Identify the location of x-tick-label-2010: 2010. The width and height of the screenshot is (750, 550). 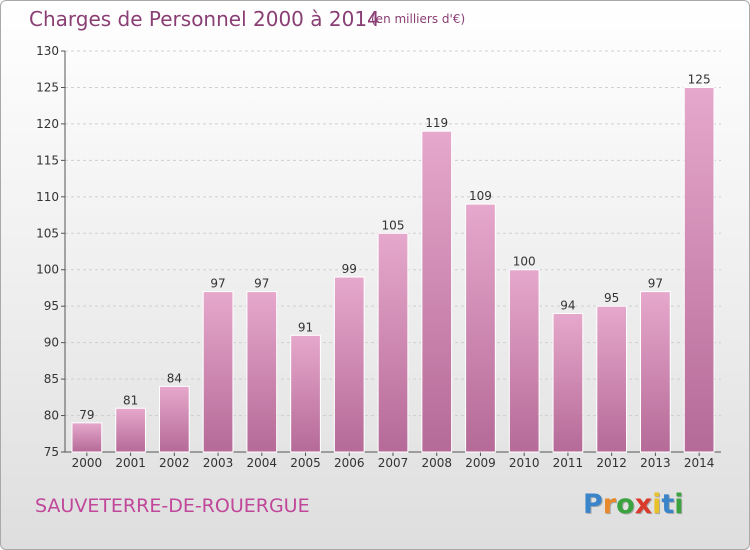
(524, 463).